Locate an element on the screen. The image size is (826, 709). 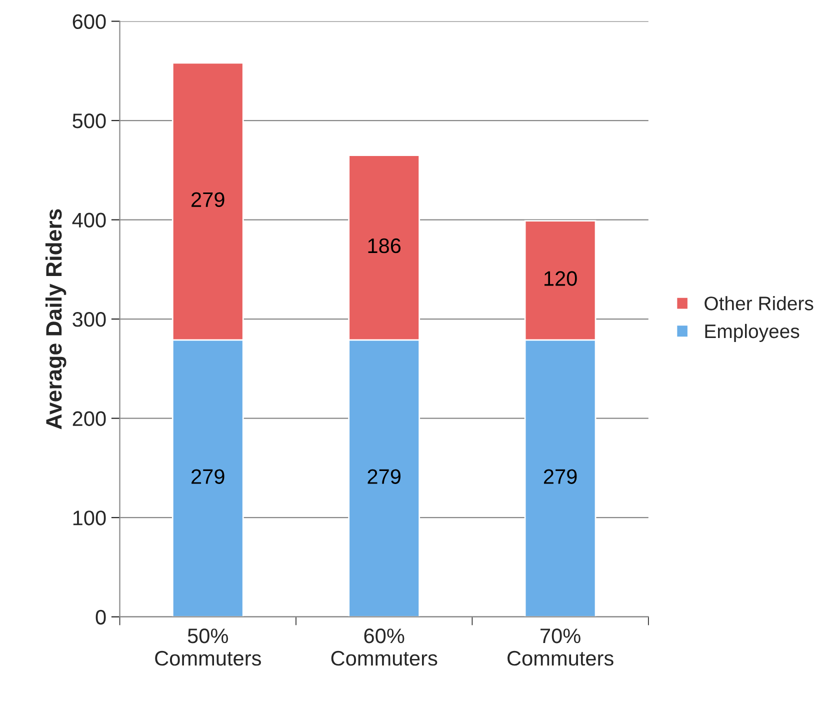
y-axis-title: Average Daily Riders is located at coordinates (55, 319).